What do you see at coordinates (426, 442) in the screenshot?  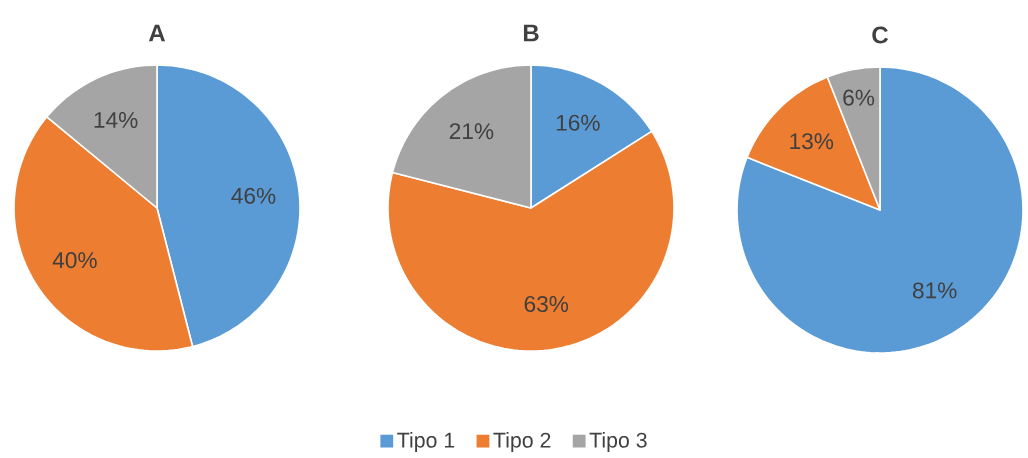 I see `legend-label: Tipo 1` at bounding box center [426, 442].